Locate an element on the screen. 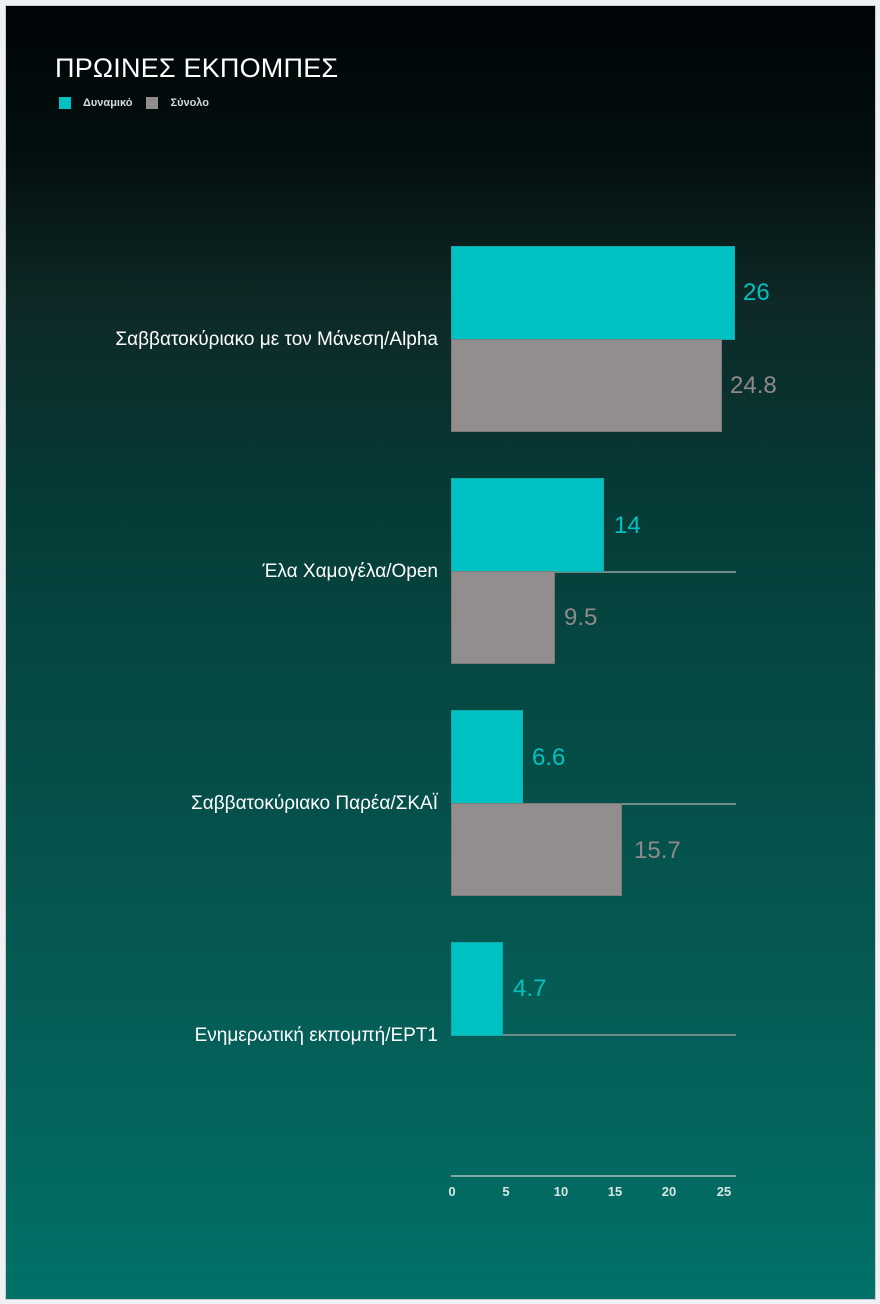 This screenshot has height=1304, width=880. x-axis-line is located at coordinates (593, 1176).